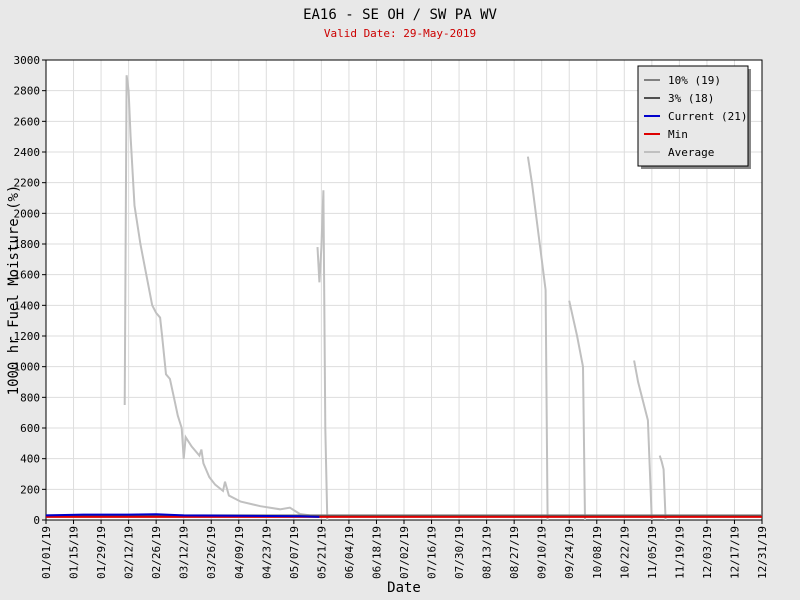 The image size is (800, 600). Describe the element at coordinates (400, 15) in the screenshot. I see `chart-title: EA16 - SE OH / SW PA WV` at that location.